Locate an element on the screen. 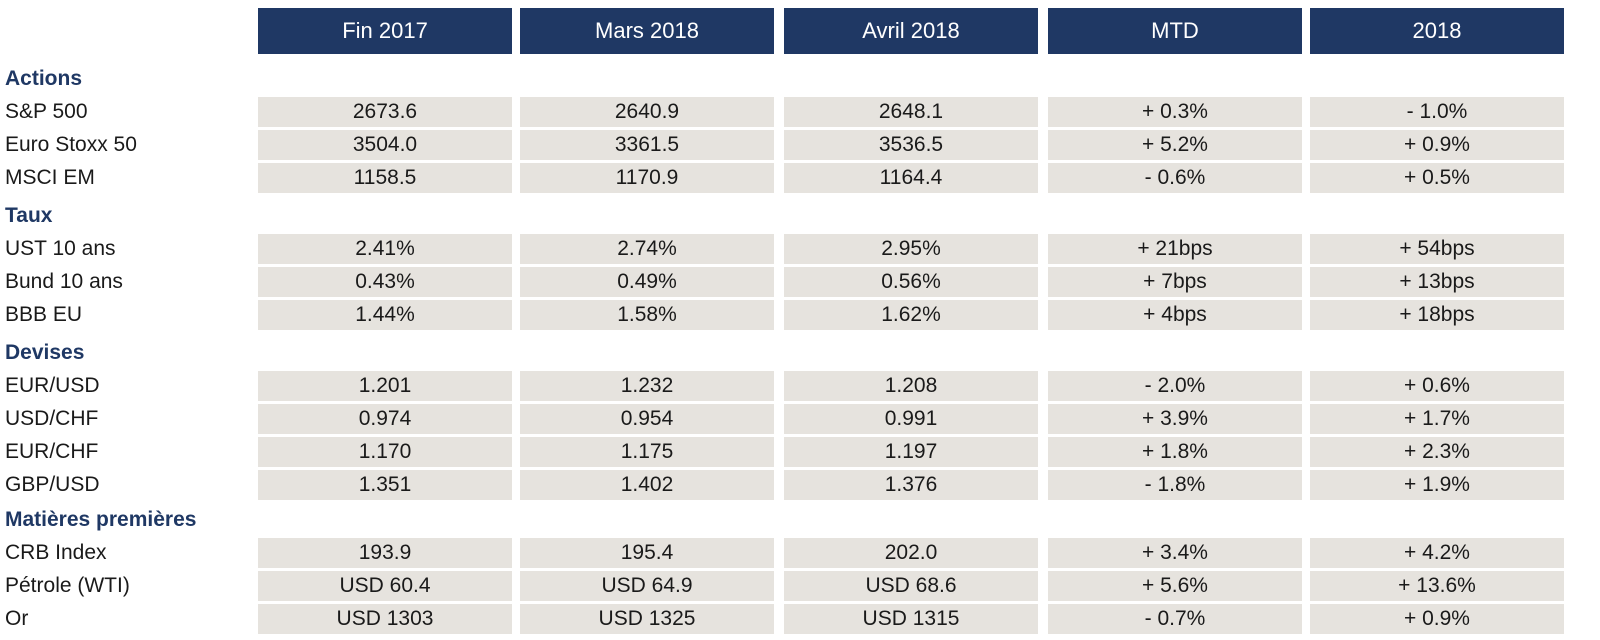  table-cell: USD 1315 is located at coordinates (911, 619).